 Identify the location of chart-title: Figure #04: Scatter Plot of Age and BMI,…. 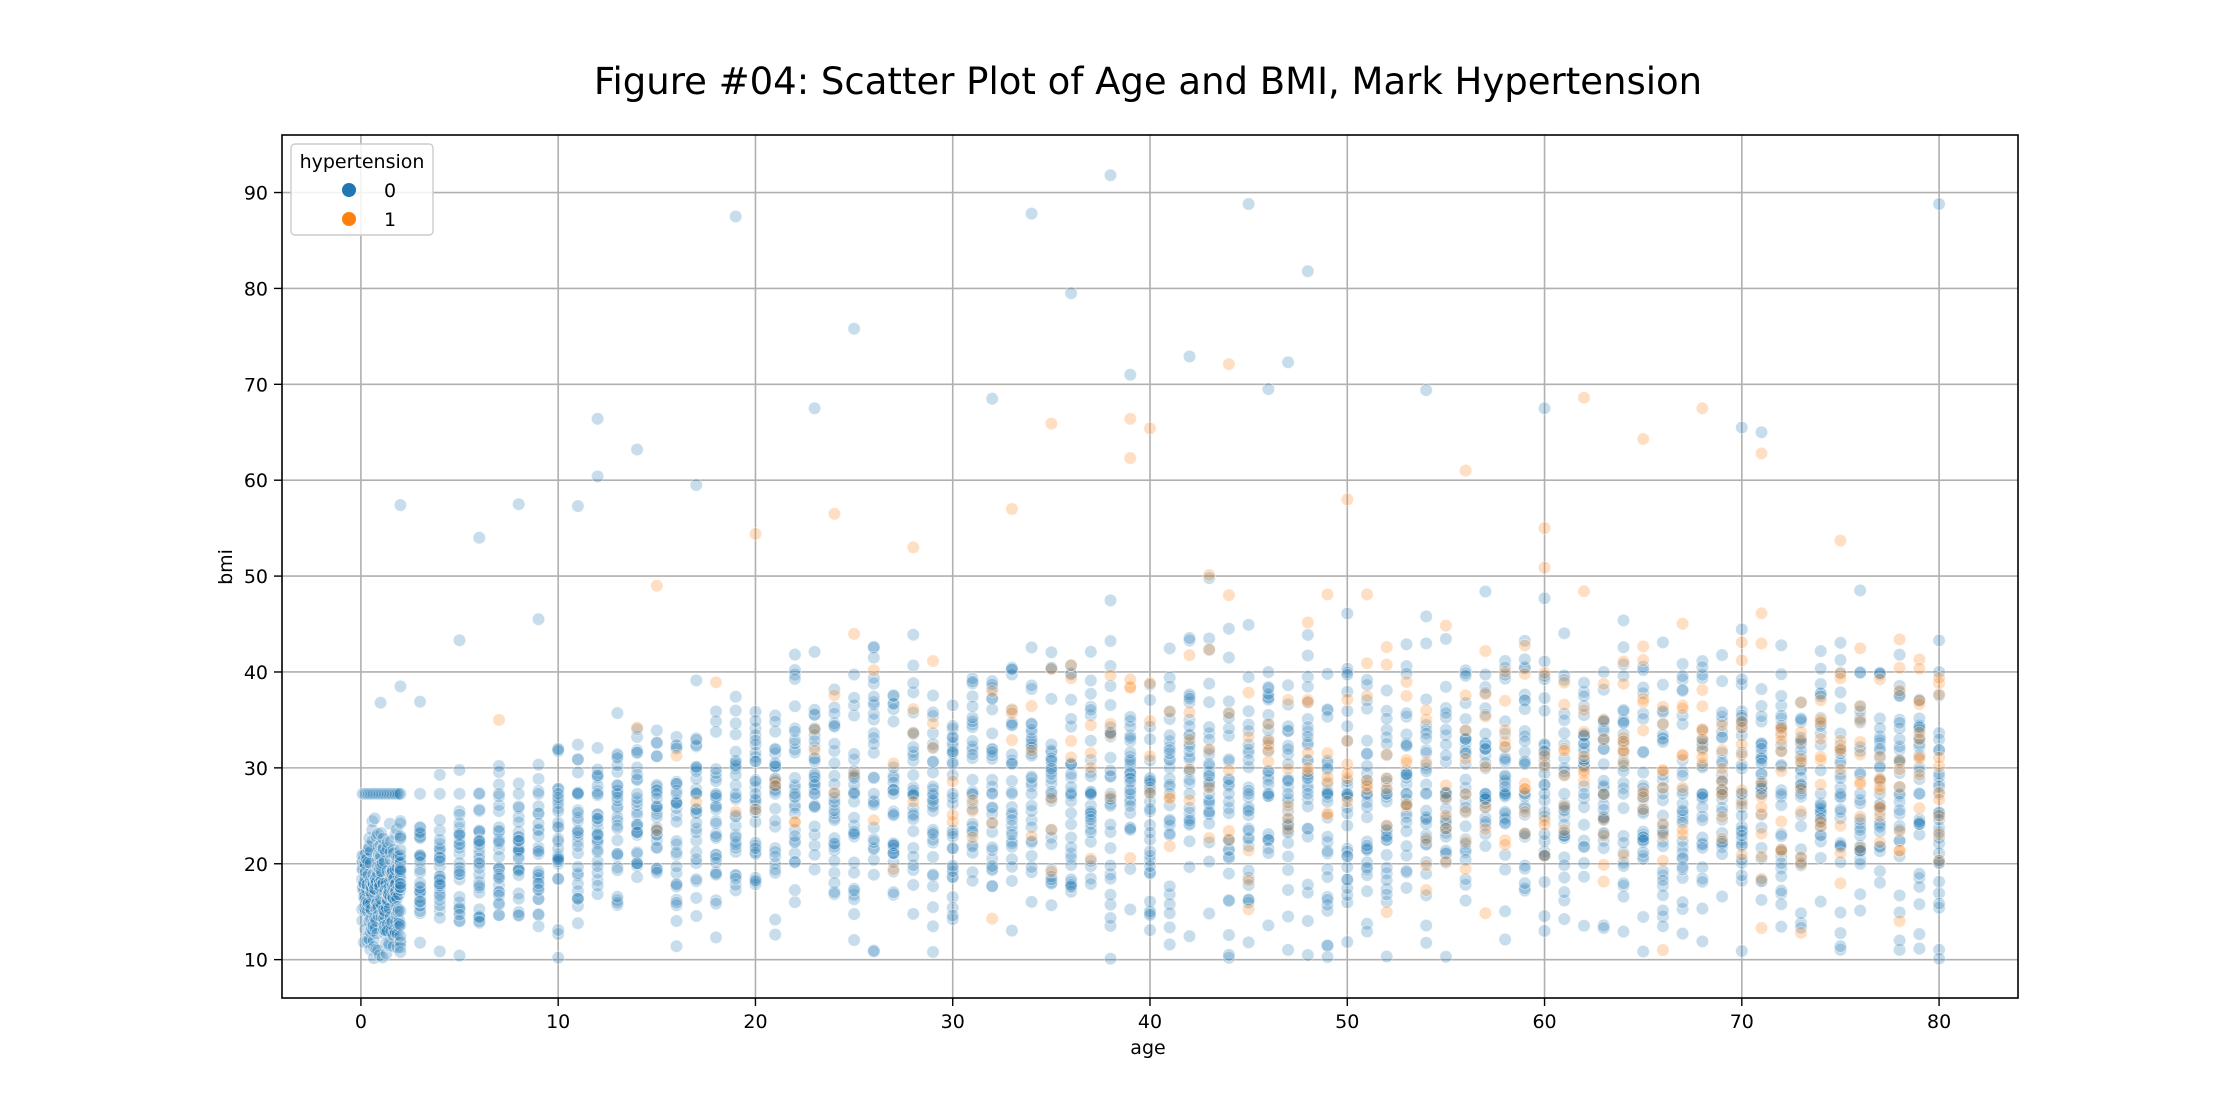
(1148, 81).